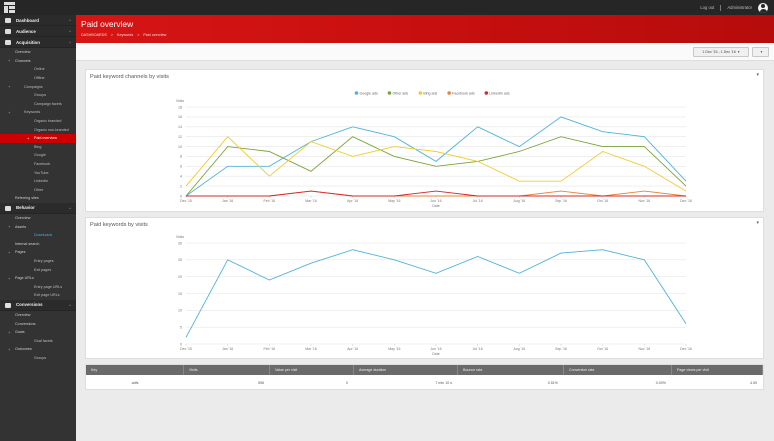  Describe the element at coordinates (38, 155) in the screenshot. I see `sidebar-item-google: Google` at that location.